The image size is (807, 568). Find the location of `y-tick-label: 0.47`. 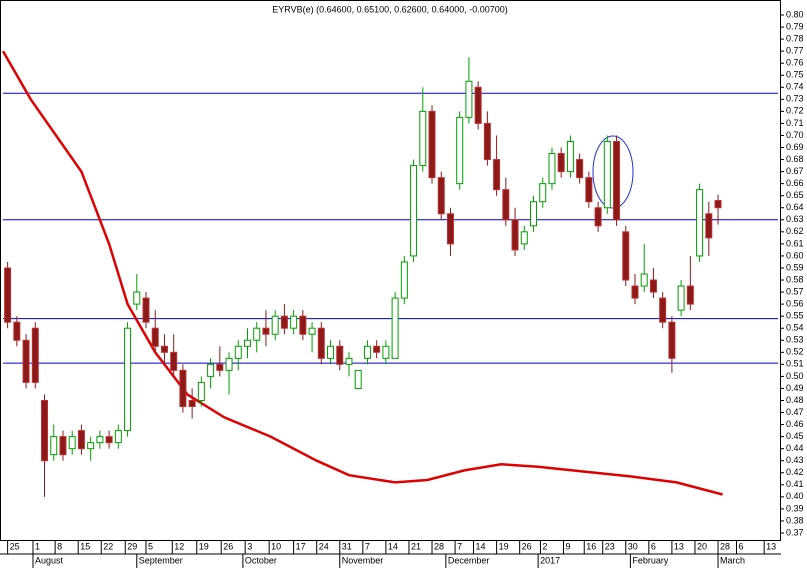

y-tick-label: 0.47 is located at coordinates (795, 412).